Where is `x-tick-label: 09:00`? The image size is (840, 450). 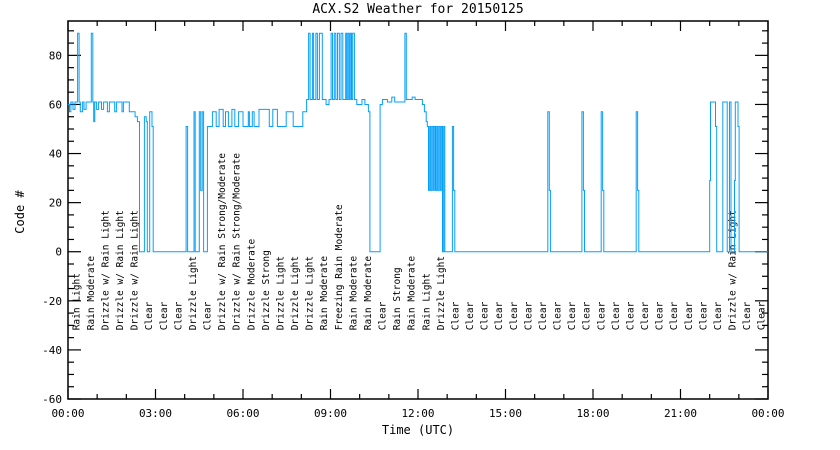 x-tick-label: 09:00 is located at coordinates (330, 413).